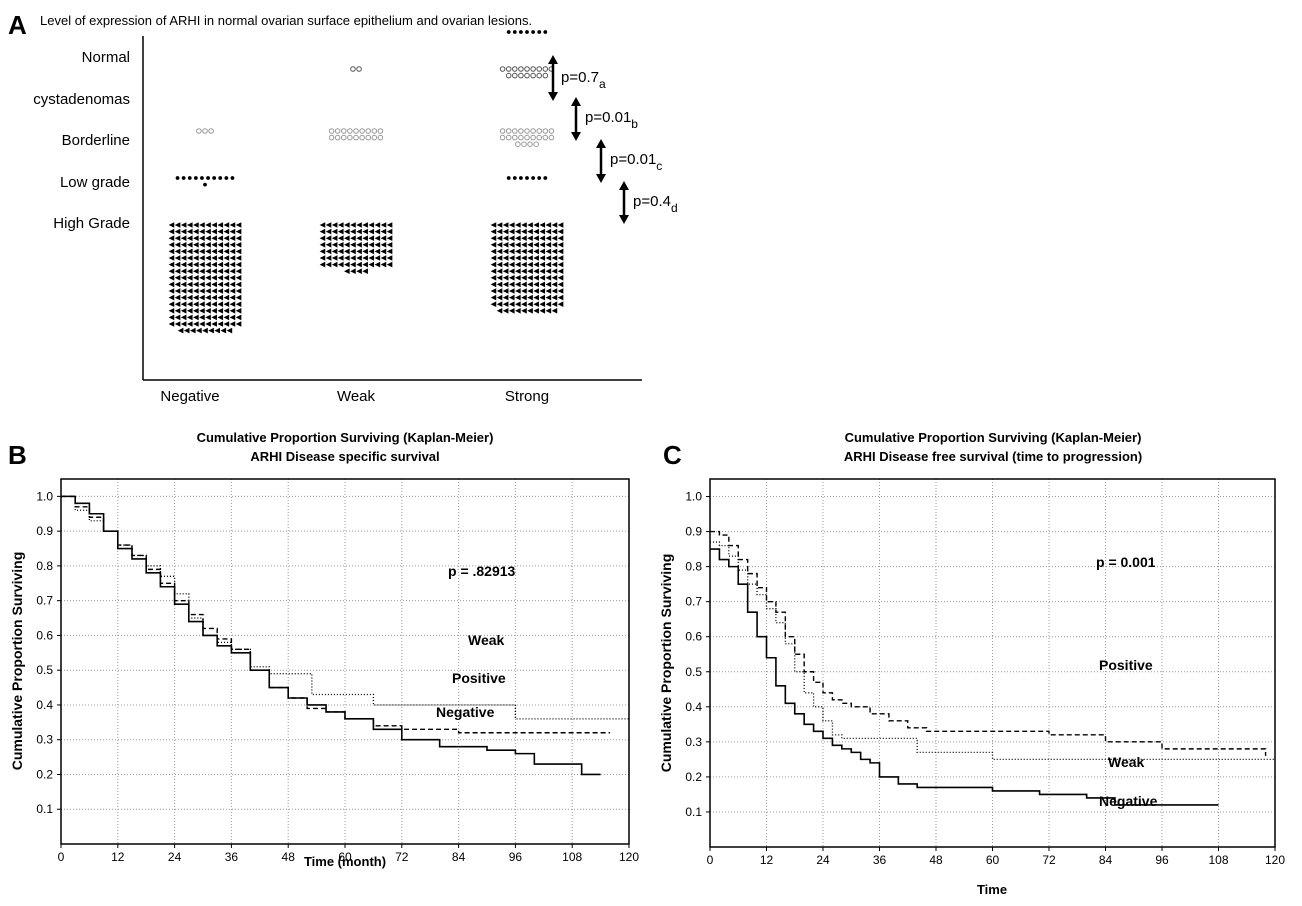 The image size is (1302, 906). I want to click on category-label-strong: Strong, so click(527, 396).